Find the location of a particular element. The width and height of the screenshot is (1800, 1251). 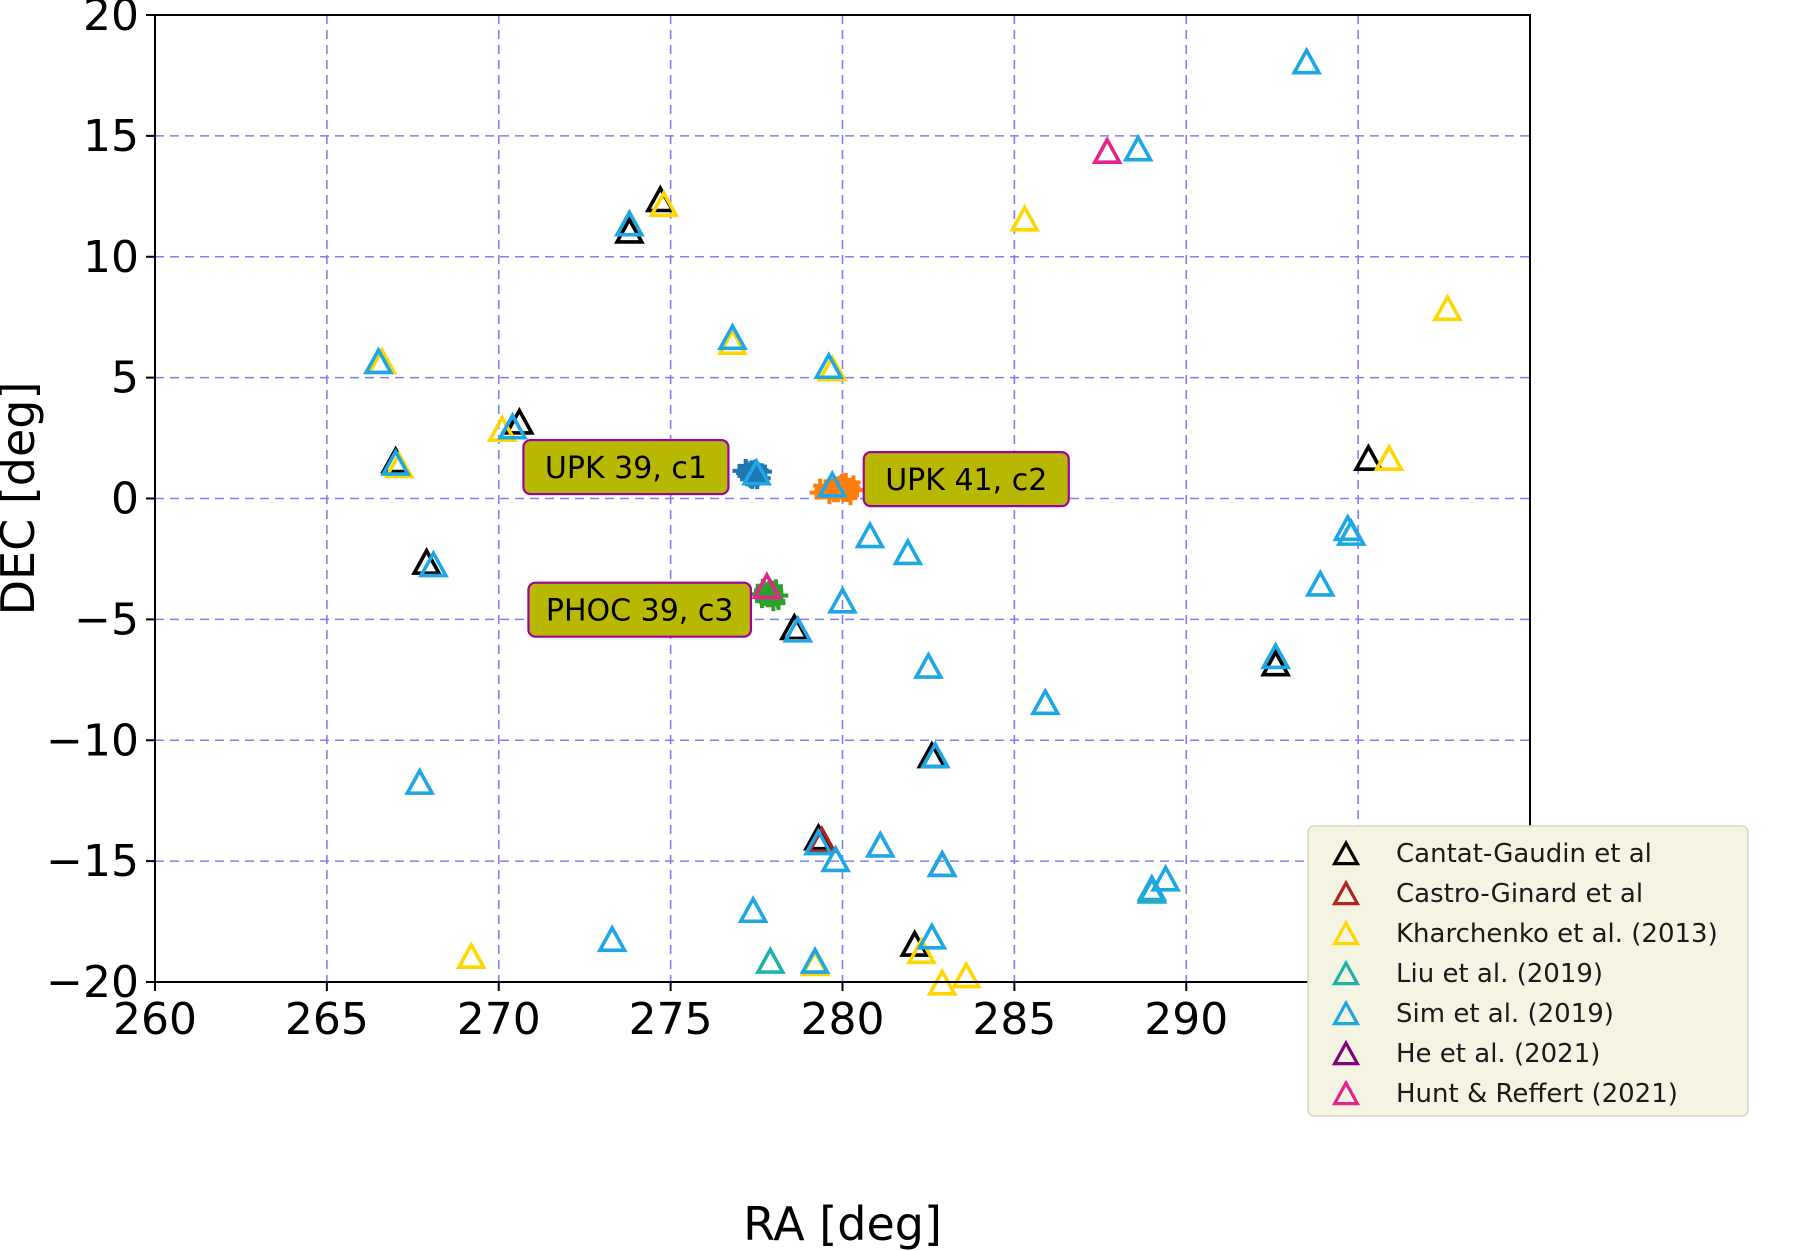

annotation-label: UPK 41, c2 is located at coordinates (966, 480).